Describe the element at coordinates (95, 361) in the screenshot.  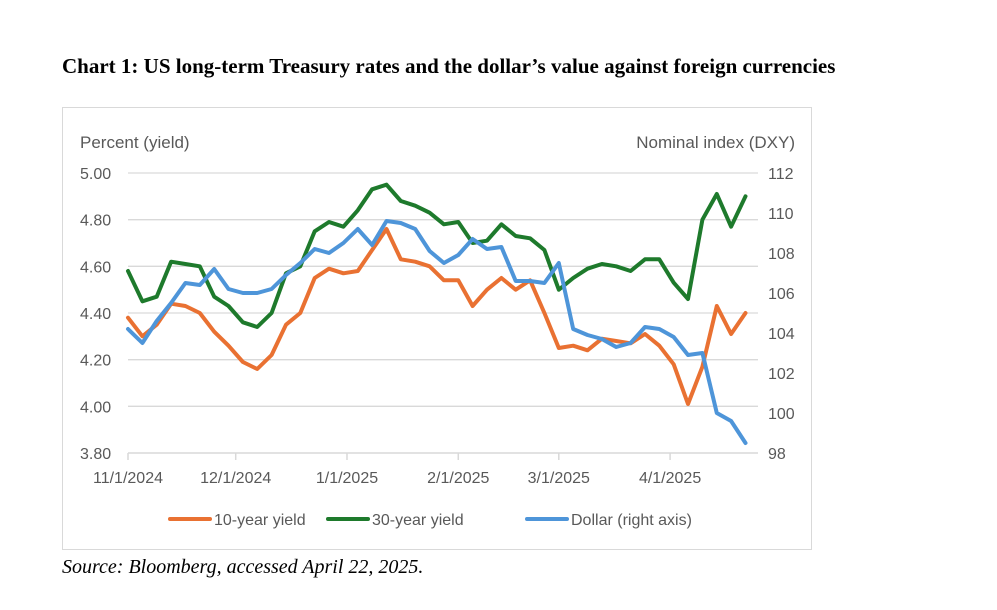
I see `y-tick-label: 4.20` at that location.